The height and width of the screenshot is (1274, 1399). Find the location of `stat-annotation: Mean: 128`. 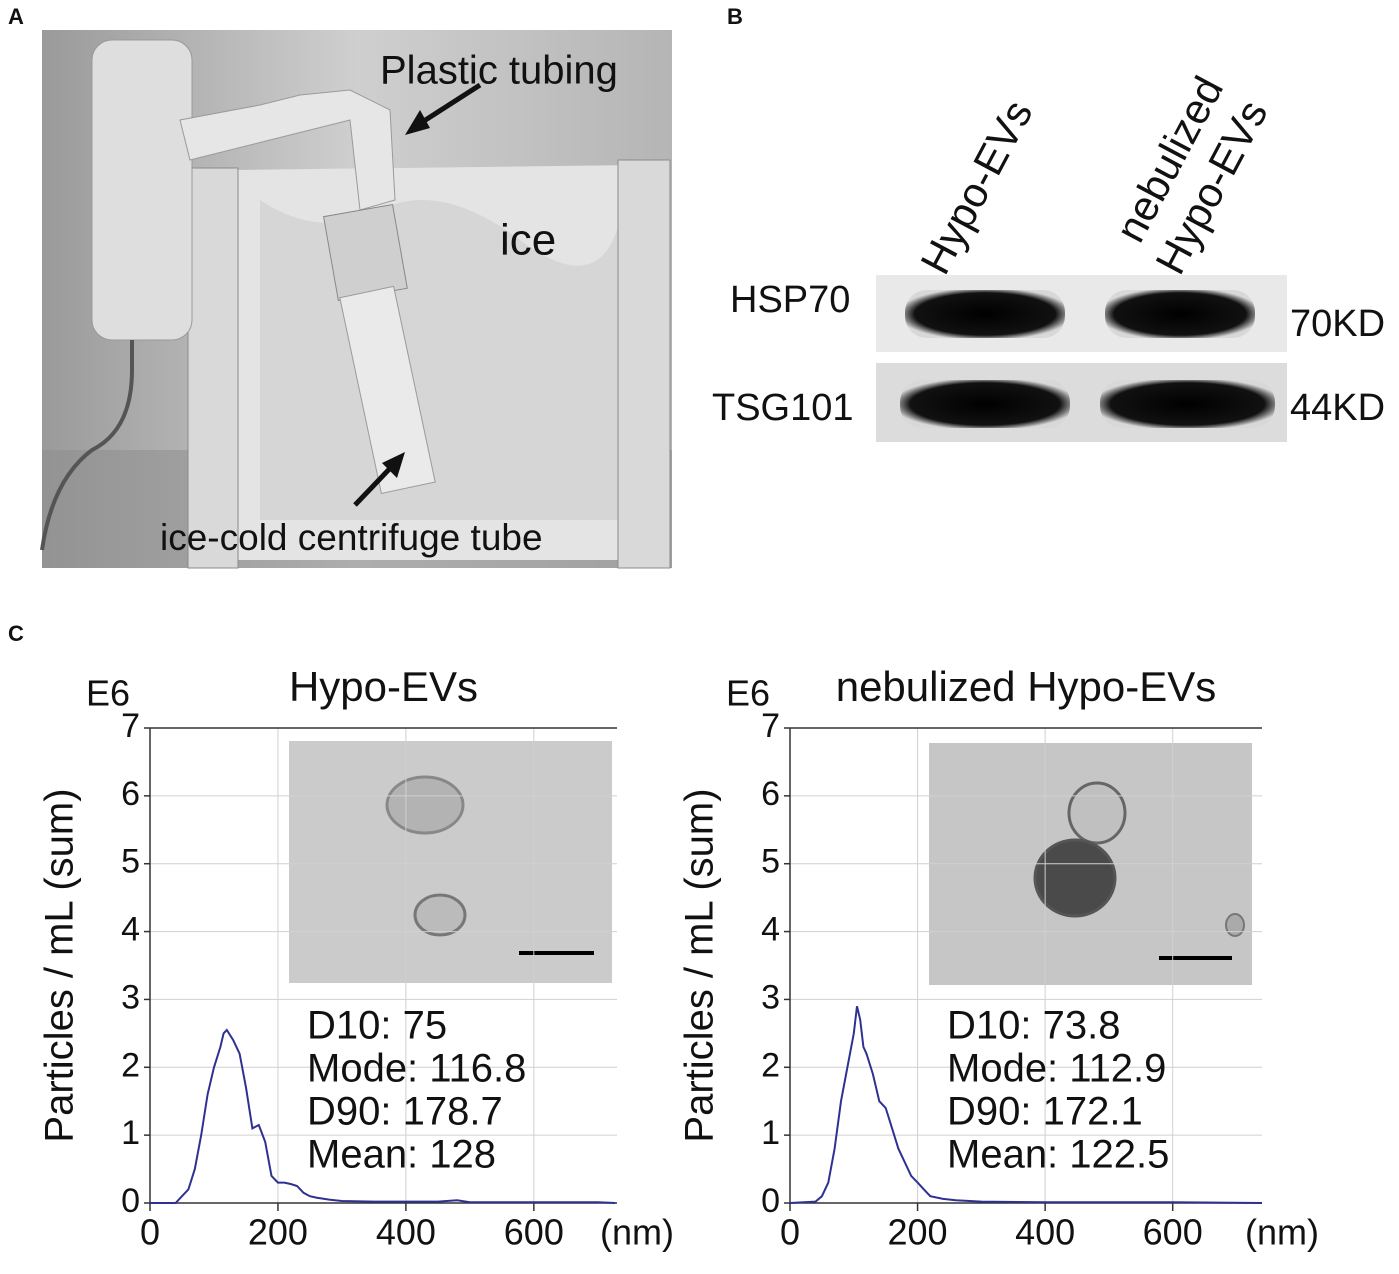

stat-annotation: Mean: 128 is located at coordinates (401, 1155).